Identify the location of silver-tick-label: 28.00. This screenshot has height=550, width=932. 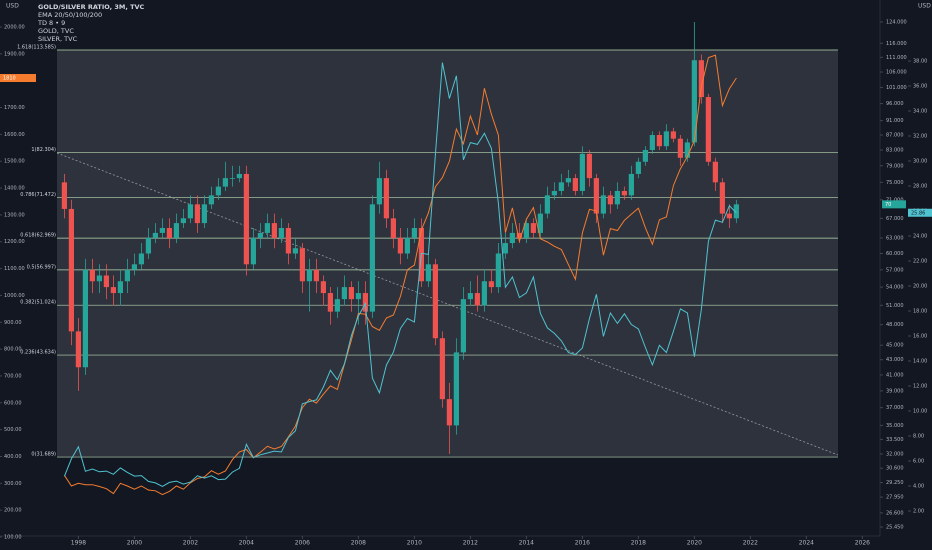
(920, 187).